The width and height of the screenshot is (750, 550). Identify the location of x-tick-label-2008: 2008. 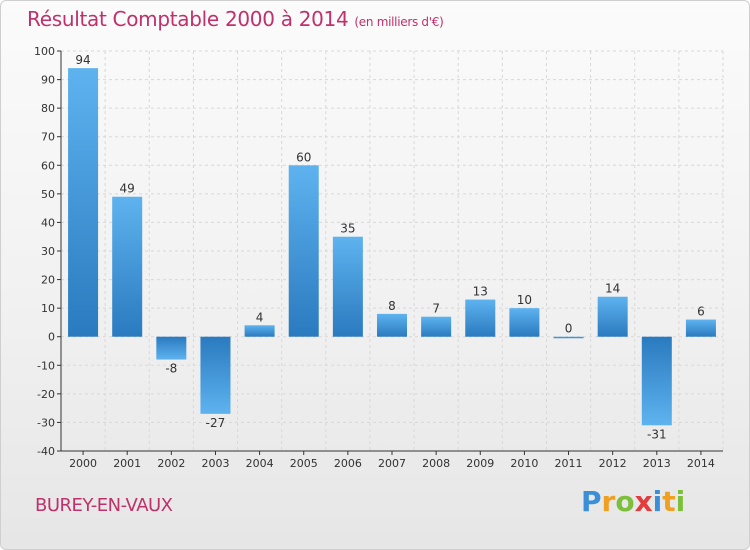
(436, 463).